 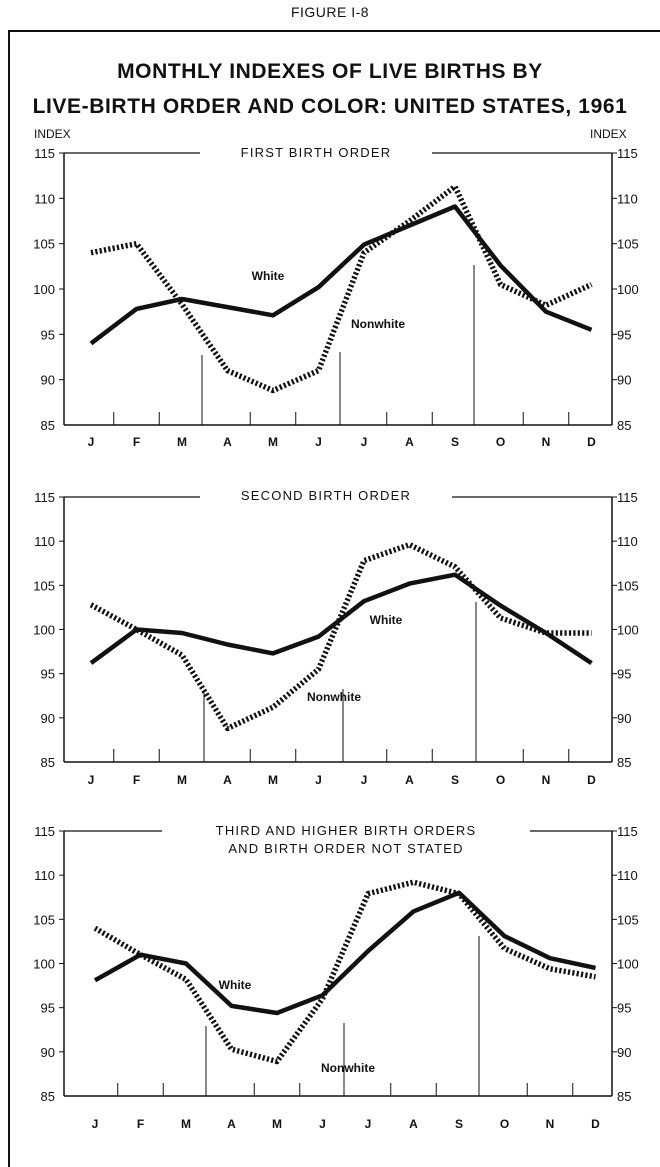 I want to click on main-title-line-1: MONTHLY INDEXES OF LIVE BIRTHS BY, so click(x=330, y=71).